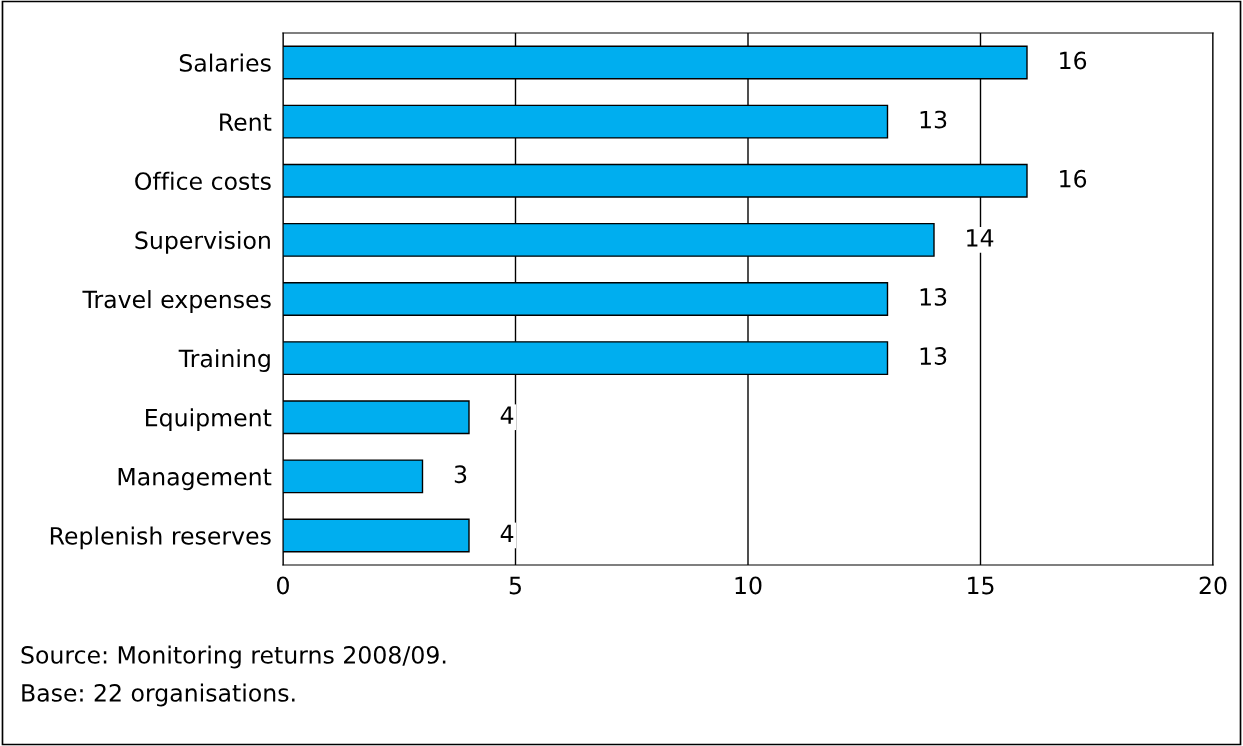 The image size is (1243, 746). I want to click on y-tick-label: Travel expenses, so click(176, 301).